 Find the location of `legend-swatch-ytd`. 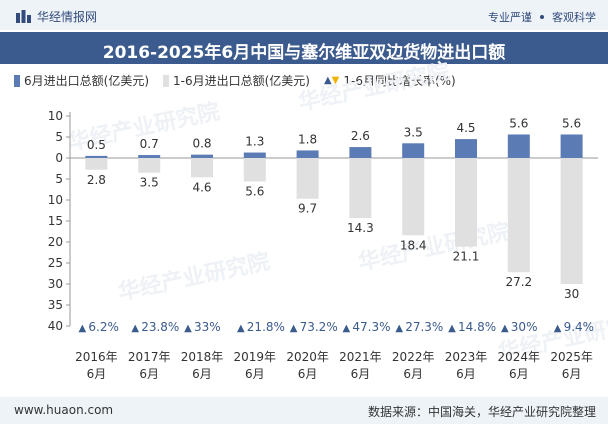

legend-swatch-ytd is located at coordinates (166, 80).